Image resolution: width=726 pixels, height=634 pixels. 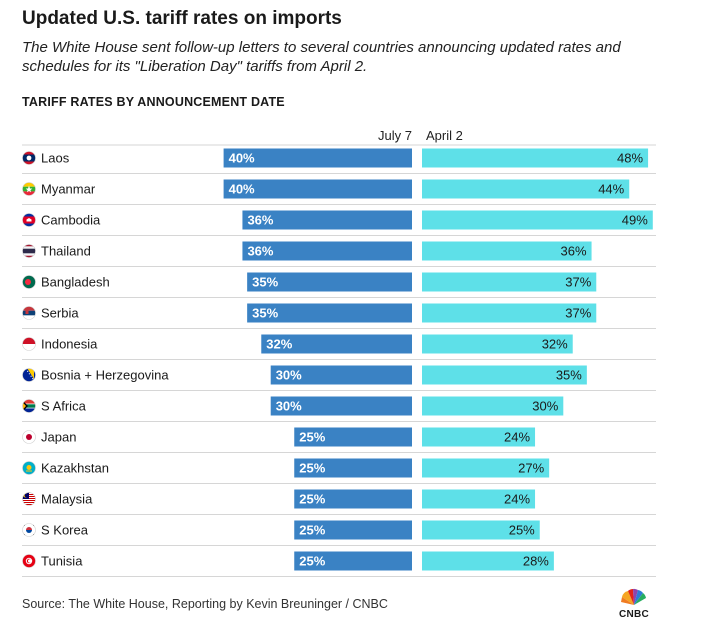 What do you see at coordinates (555, 344) in the screenshot?
I see `bar-label-april: 32%` at bounding box center [555, 344].